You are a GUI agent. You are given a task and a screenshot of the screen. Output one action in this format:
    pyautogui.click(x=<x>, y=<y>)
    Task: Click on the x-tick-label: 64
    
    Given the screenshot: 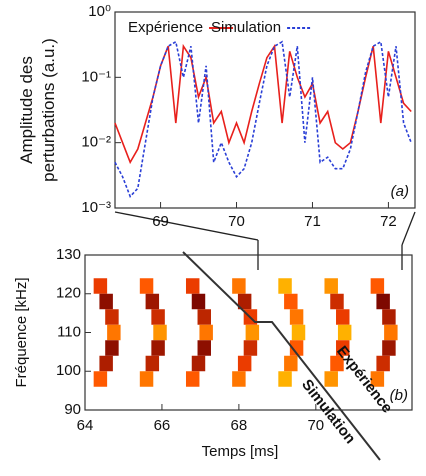 What is the action you would take?
    pyautogui.click(x=85, y=425)
    